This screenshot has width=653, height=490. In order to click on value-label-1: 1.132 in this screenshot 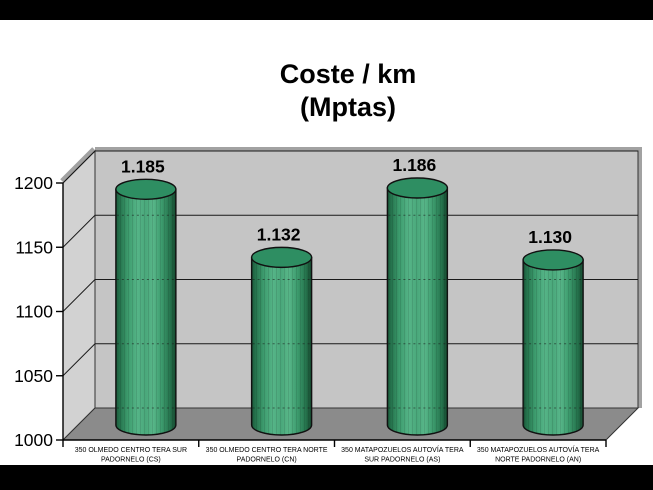, I will do `click(279, 234)`.